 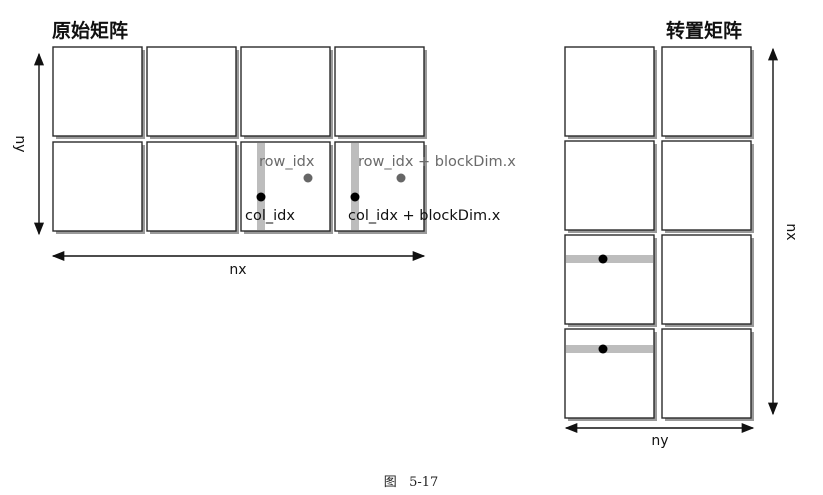 What do you see at coordinates (308, 178) in the screenshot?
I see `row-idx-point` at bounding box center [308, 178].